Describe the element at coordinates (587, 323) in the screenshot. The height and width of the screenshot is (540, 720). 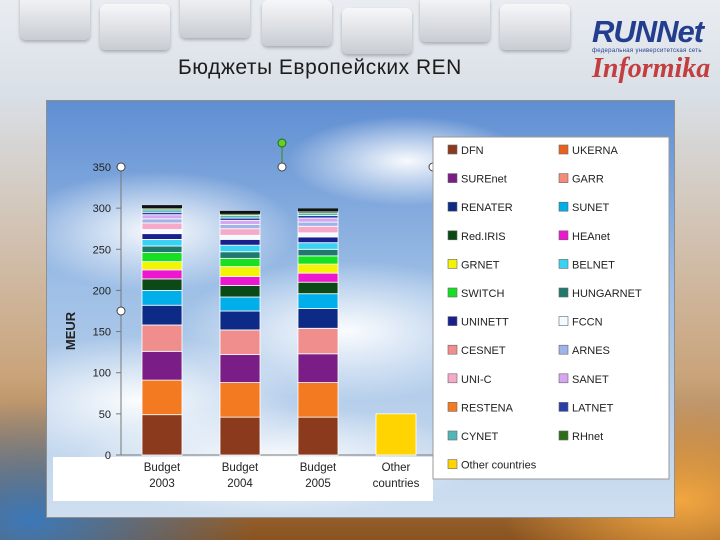
I see `legend-label: FCCN` at that location.